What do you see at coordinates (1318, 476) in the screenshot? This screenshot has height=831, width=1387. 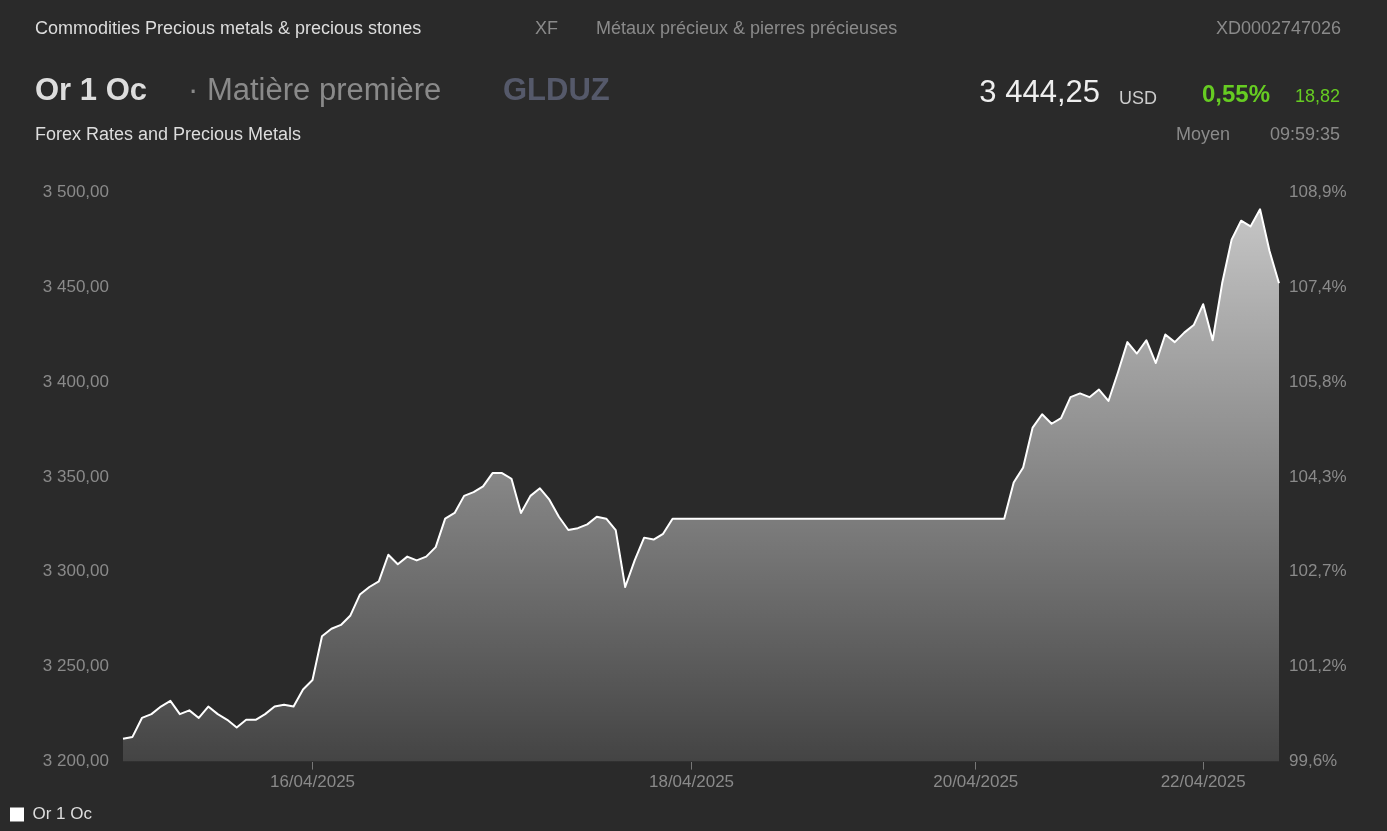 I see `y2-tick-label: 104,3%` at bounding box center [1318, 476].